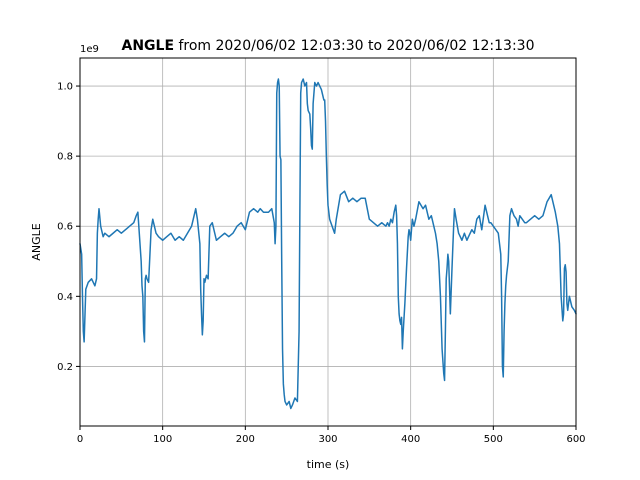  Describe the element at coordinates (65, 87) in the screenshot. I see `y-tick-label: 1.0` at that location.